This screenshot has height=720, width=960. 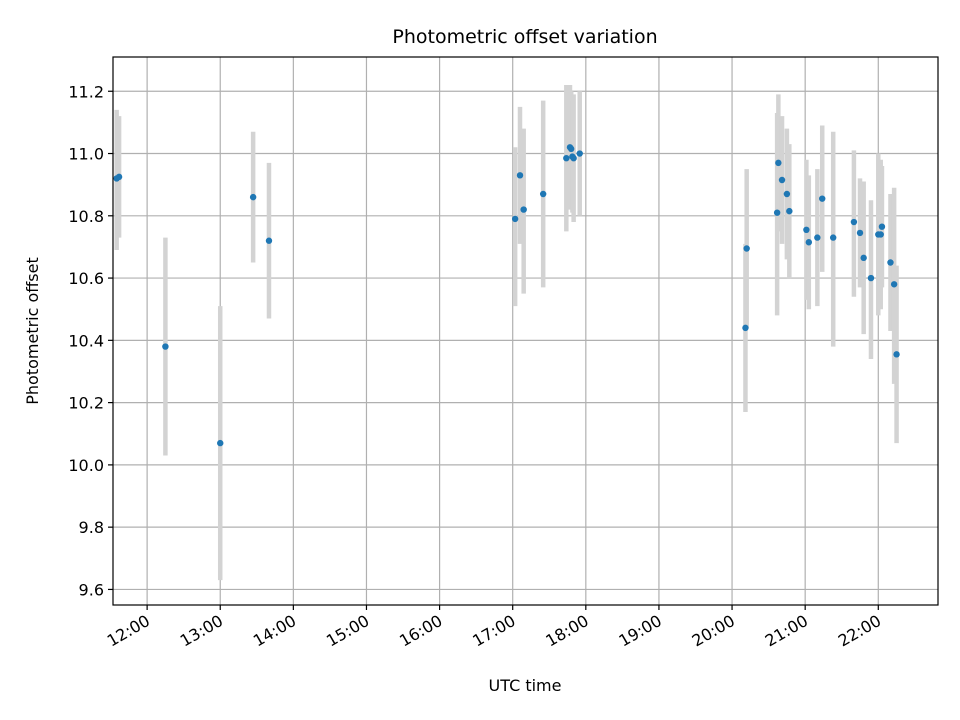 What do you see at coordinates (86, 465) in the screenshot?
I see `y-tick-label: 10.0` at bounding box center [86, 465].